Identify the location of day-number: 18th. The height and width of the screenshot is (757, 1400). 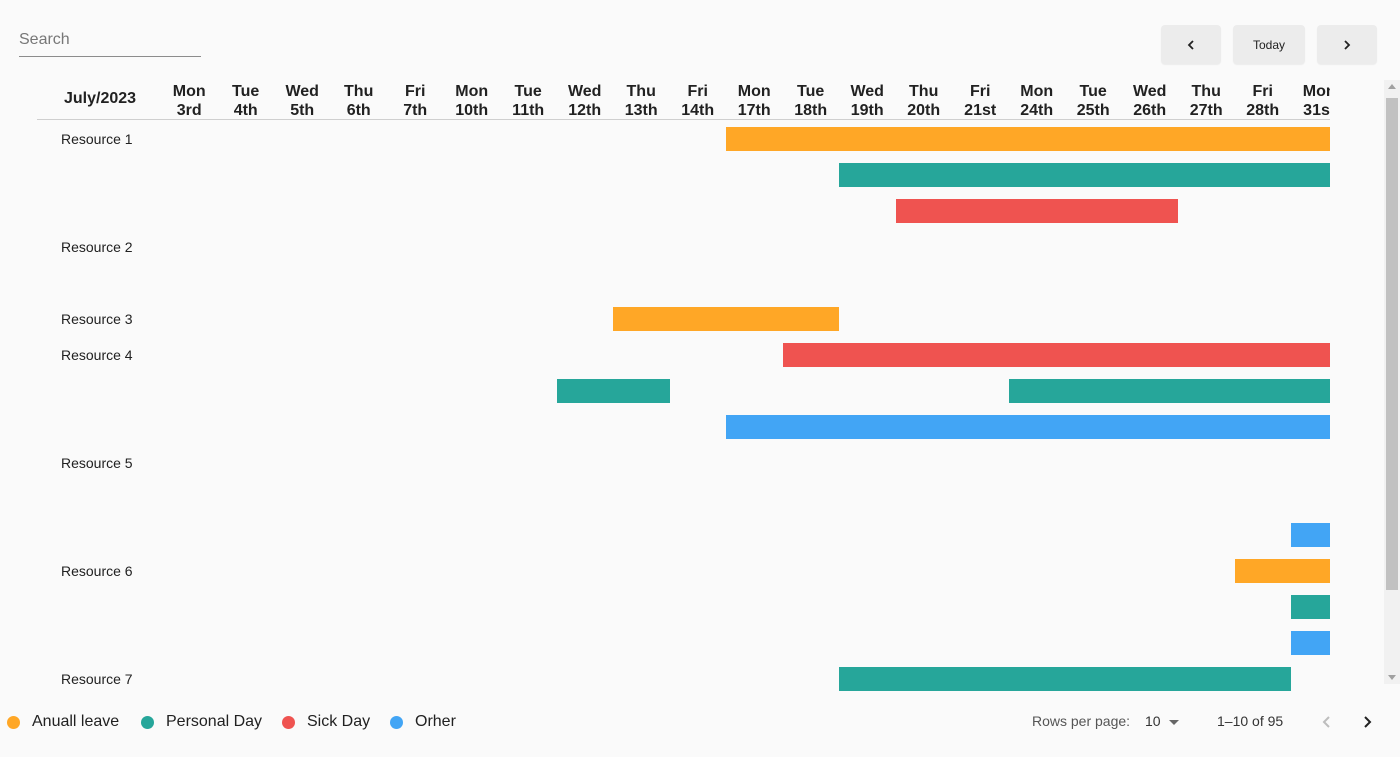
(811, 110).